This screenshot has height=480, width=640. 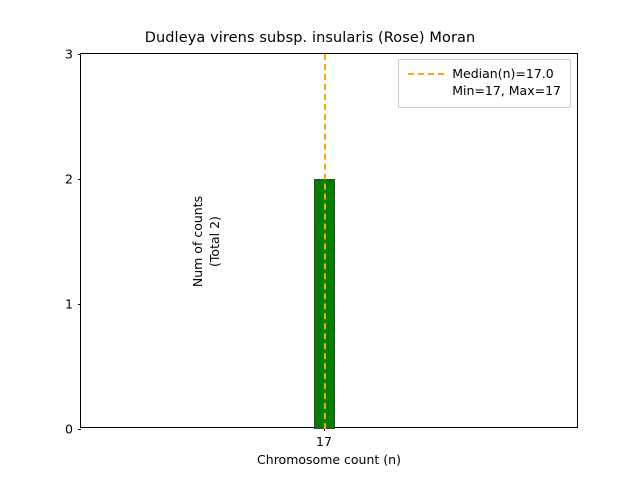 What do you see at coordinates (69, 304) in the screenshot?
I see `y-tick-label-1: 1` at bounding box center [69, 304].